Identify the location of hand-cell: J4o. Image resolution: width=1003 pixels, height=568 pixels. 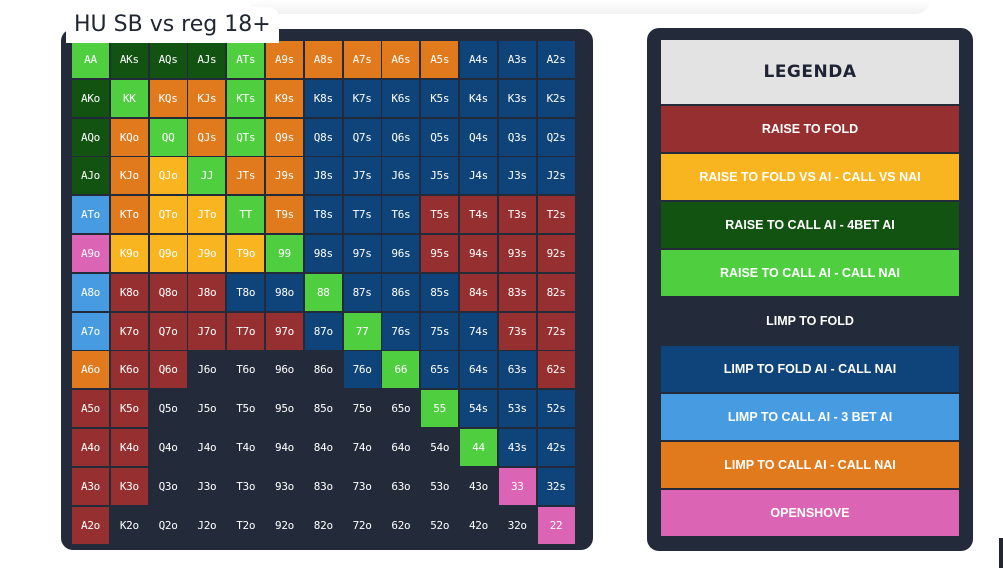
(207, 447).